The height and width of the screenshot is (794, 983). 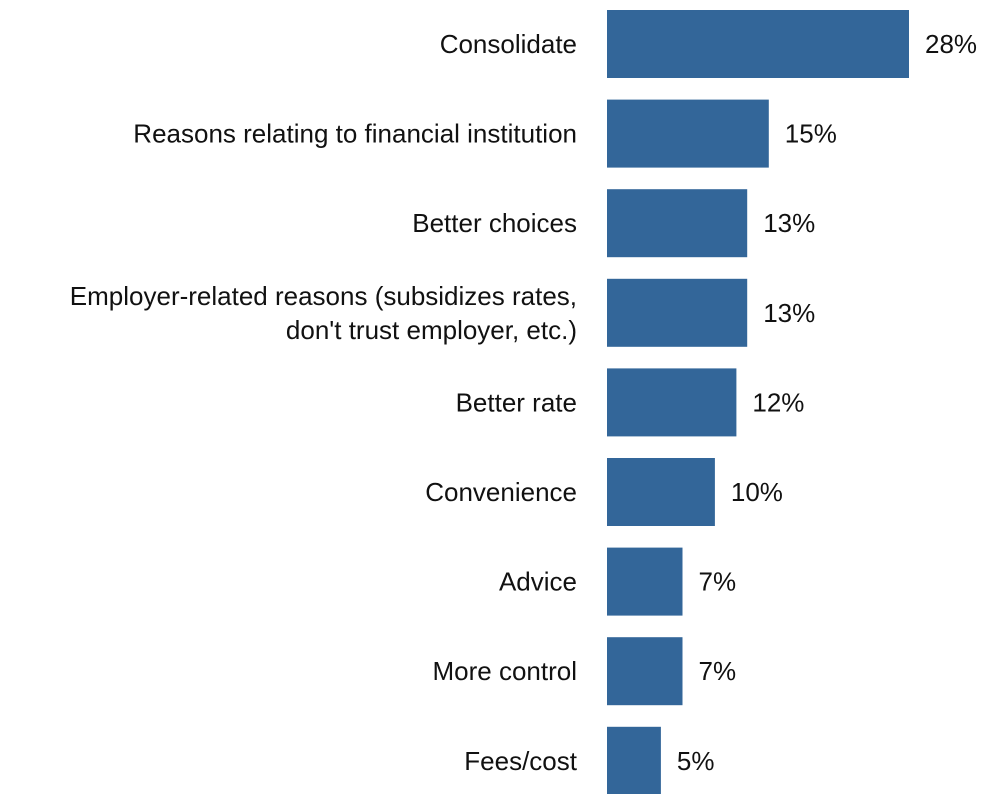 What do you see at coordinates (778, 402) in the screenshot?
I see `value-label-4: 12%` at bounding box center [778, 402].